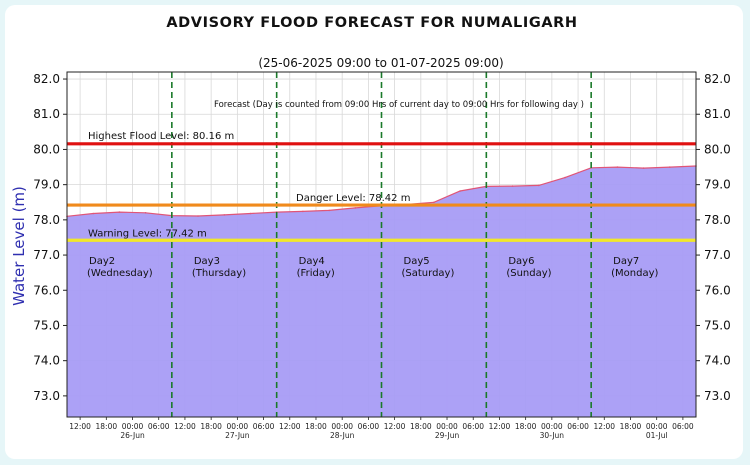 The height and width of the screenshot is (465, 750). Describe the element at coordinates (717, 361) in the screenshot. I see `y-tick-label-right: 74.0` at that location.